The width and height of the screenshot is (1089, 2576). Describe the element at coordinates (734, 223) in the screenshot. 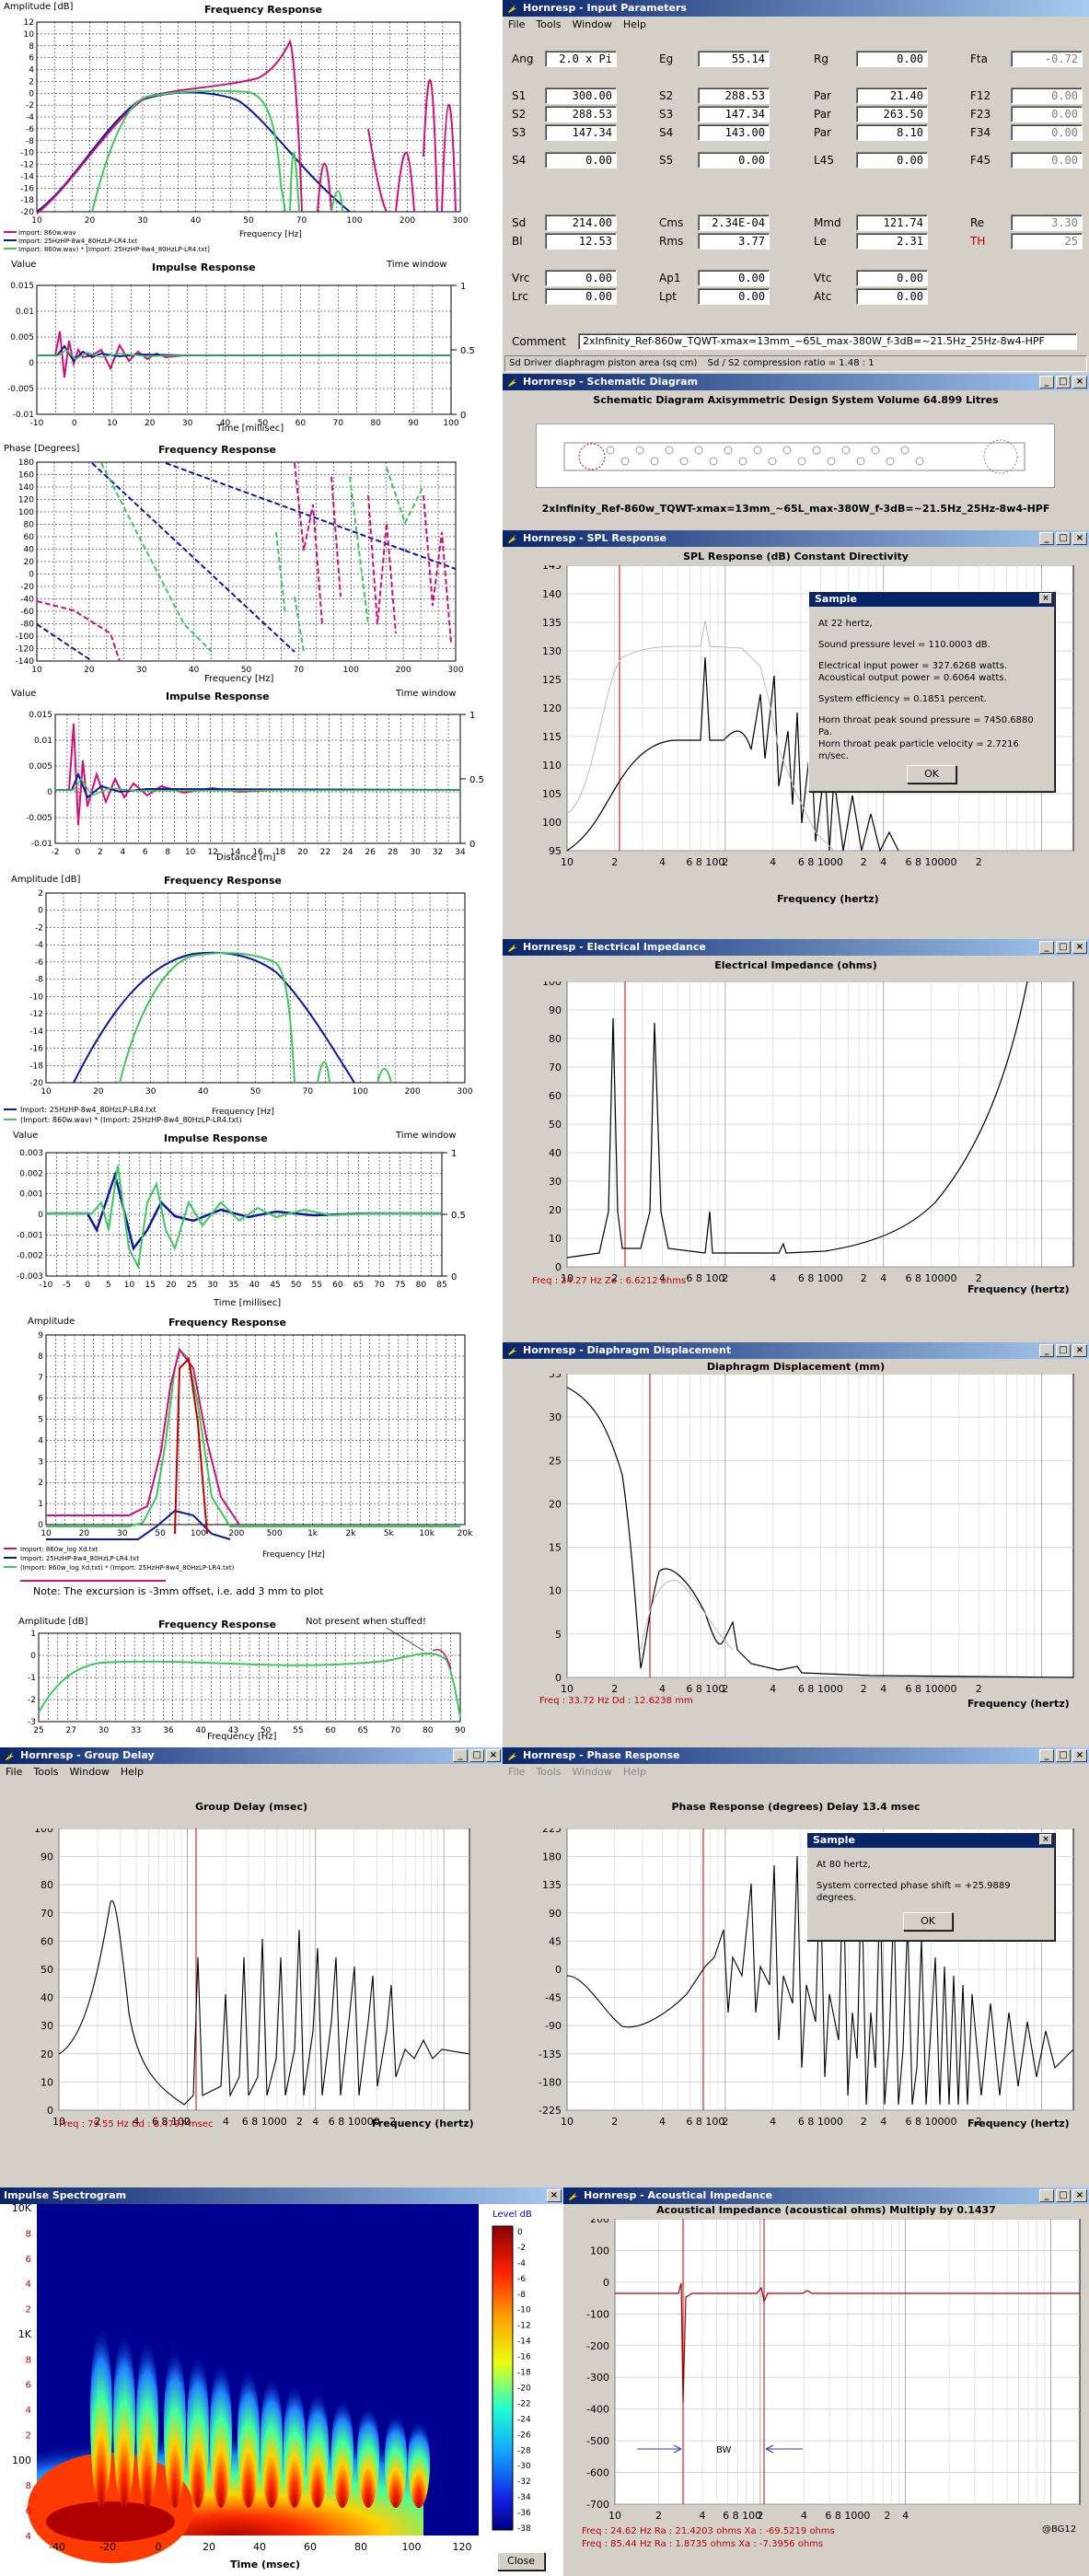

I see `param-field-cms: 2.34E-04` at that location.